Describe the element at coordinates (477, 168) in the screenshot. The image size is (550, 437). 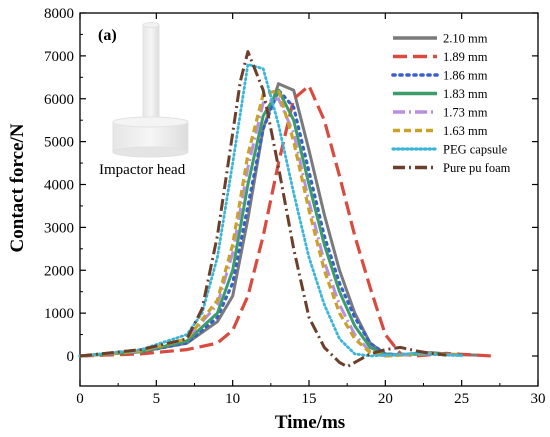
I see `legend-label-8: Pure pu foam` at that location.